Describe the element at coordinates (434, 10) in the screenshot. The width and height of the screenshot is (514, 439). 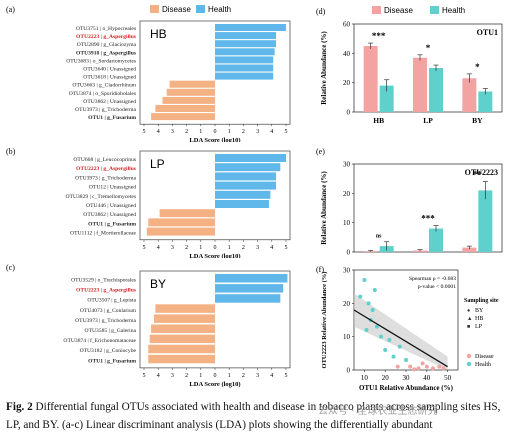
I see `legend-swatch-health` at that location.